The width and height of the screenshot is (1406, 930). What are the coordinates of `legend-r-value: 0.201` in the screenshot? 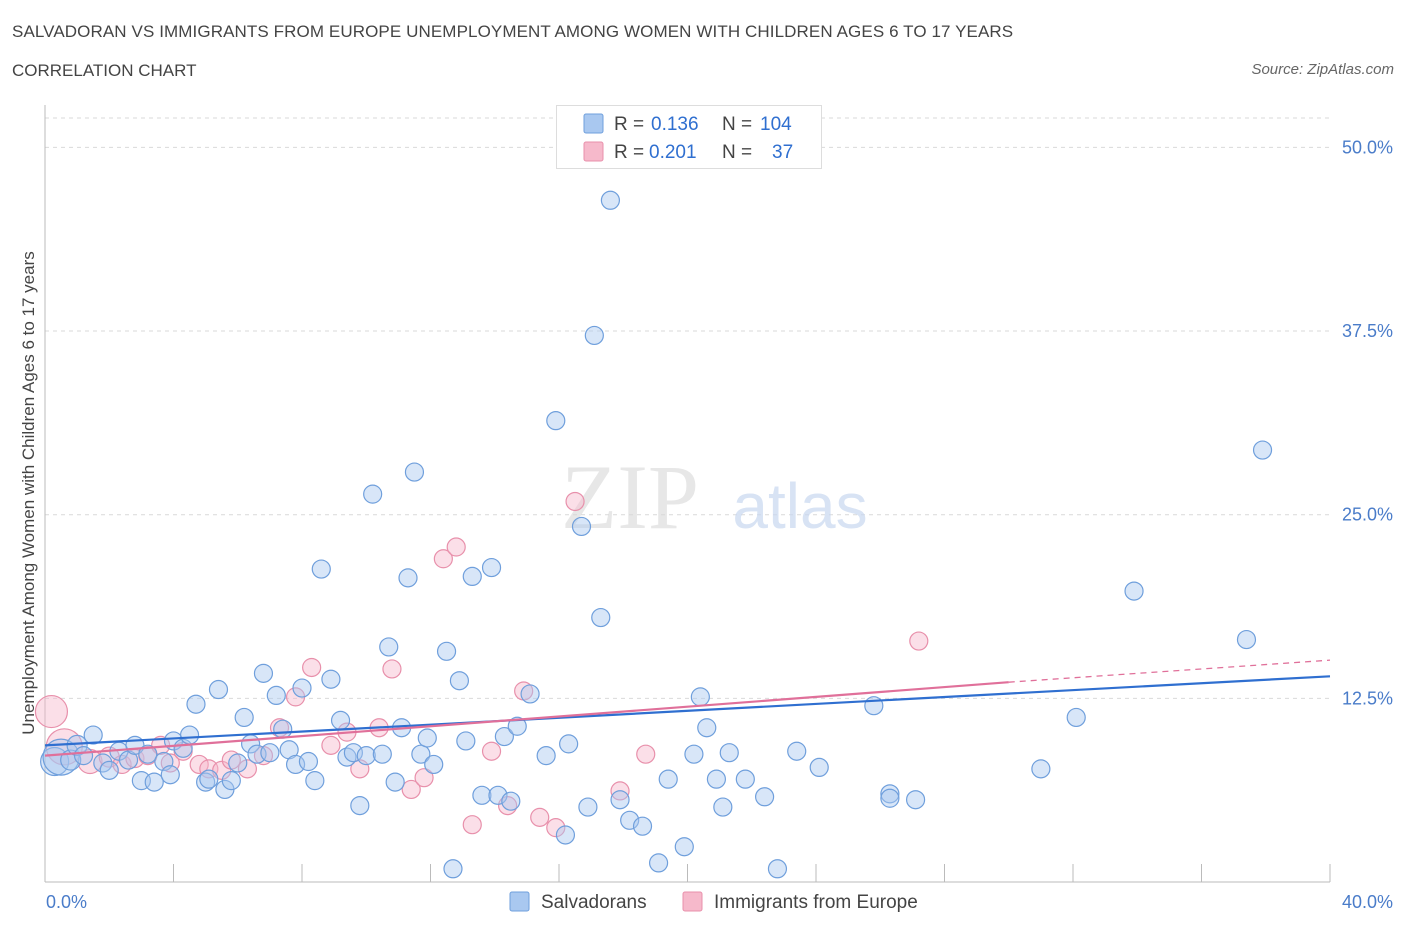 It's located at (673, 152).